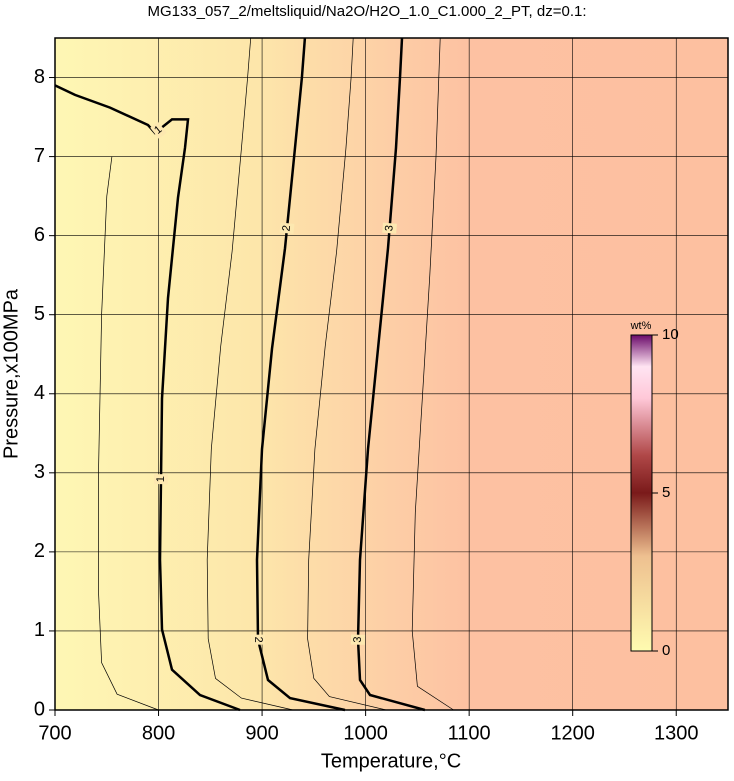 This screenshot has height=781, width=734. I want to click on contour-label: 1, so click(161, 479).